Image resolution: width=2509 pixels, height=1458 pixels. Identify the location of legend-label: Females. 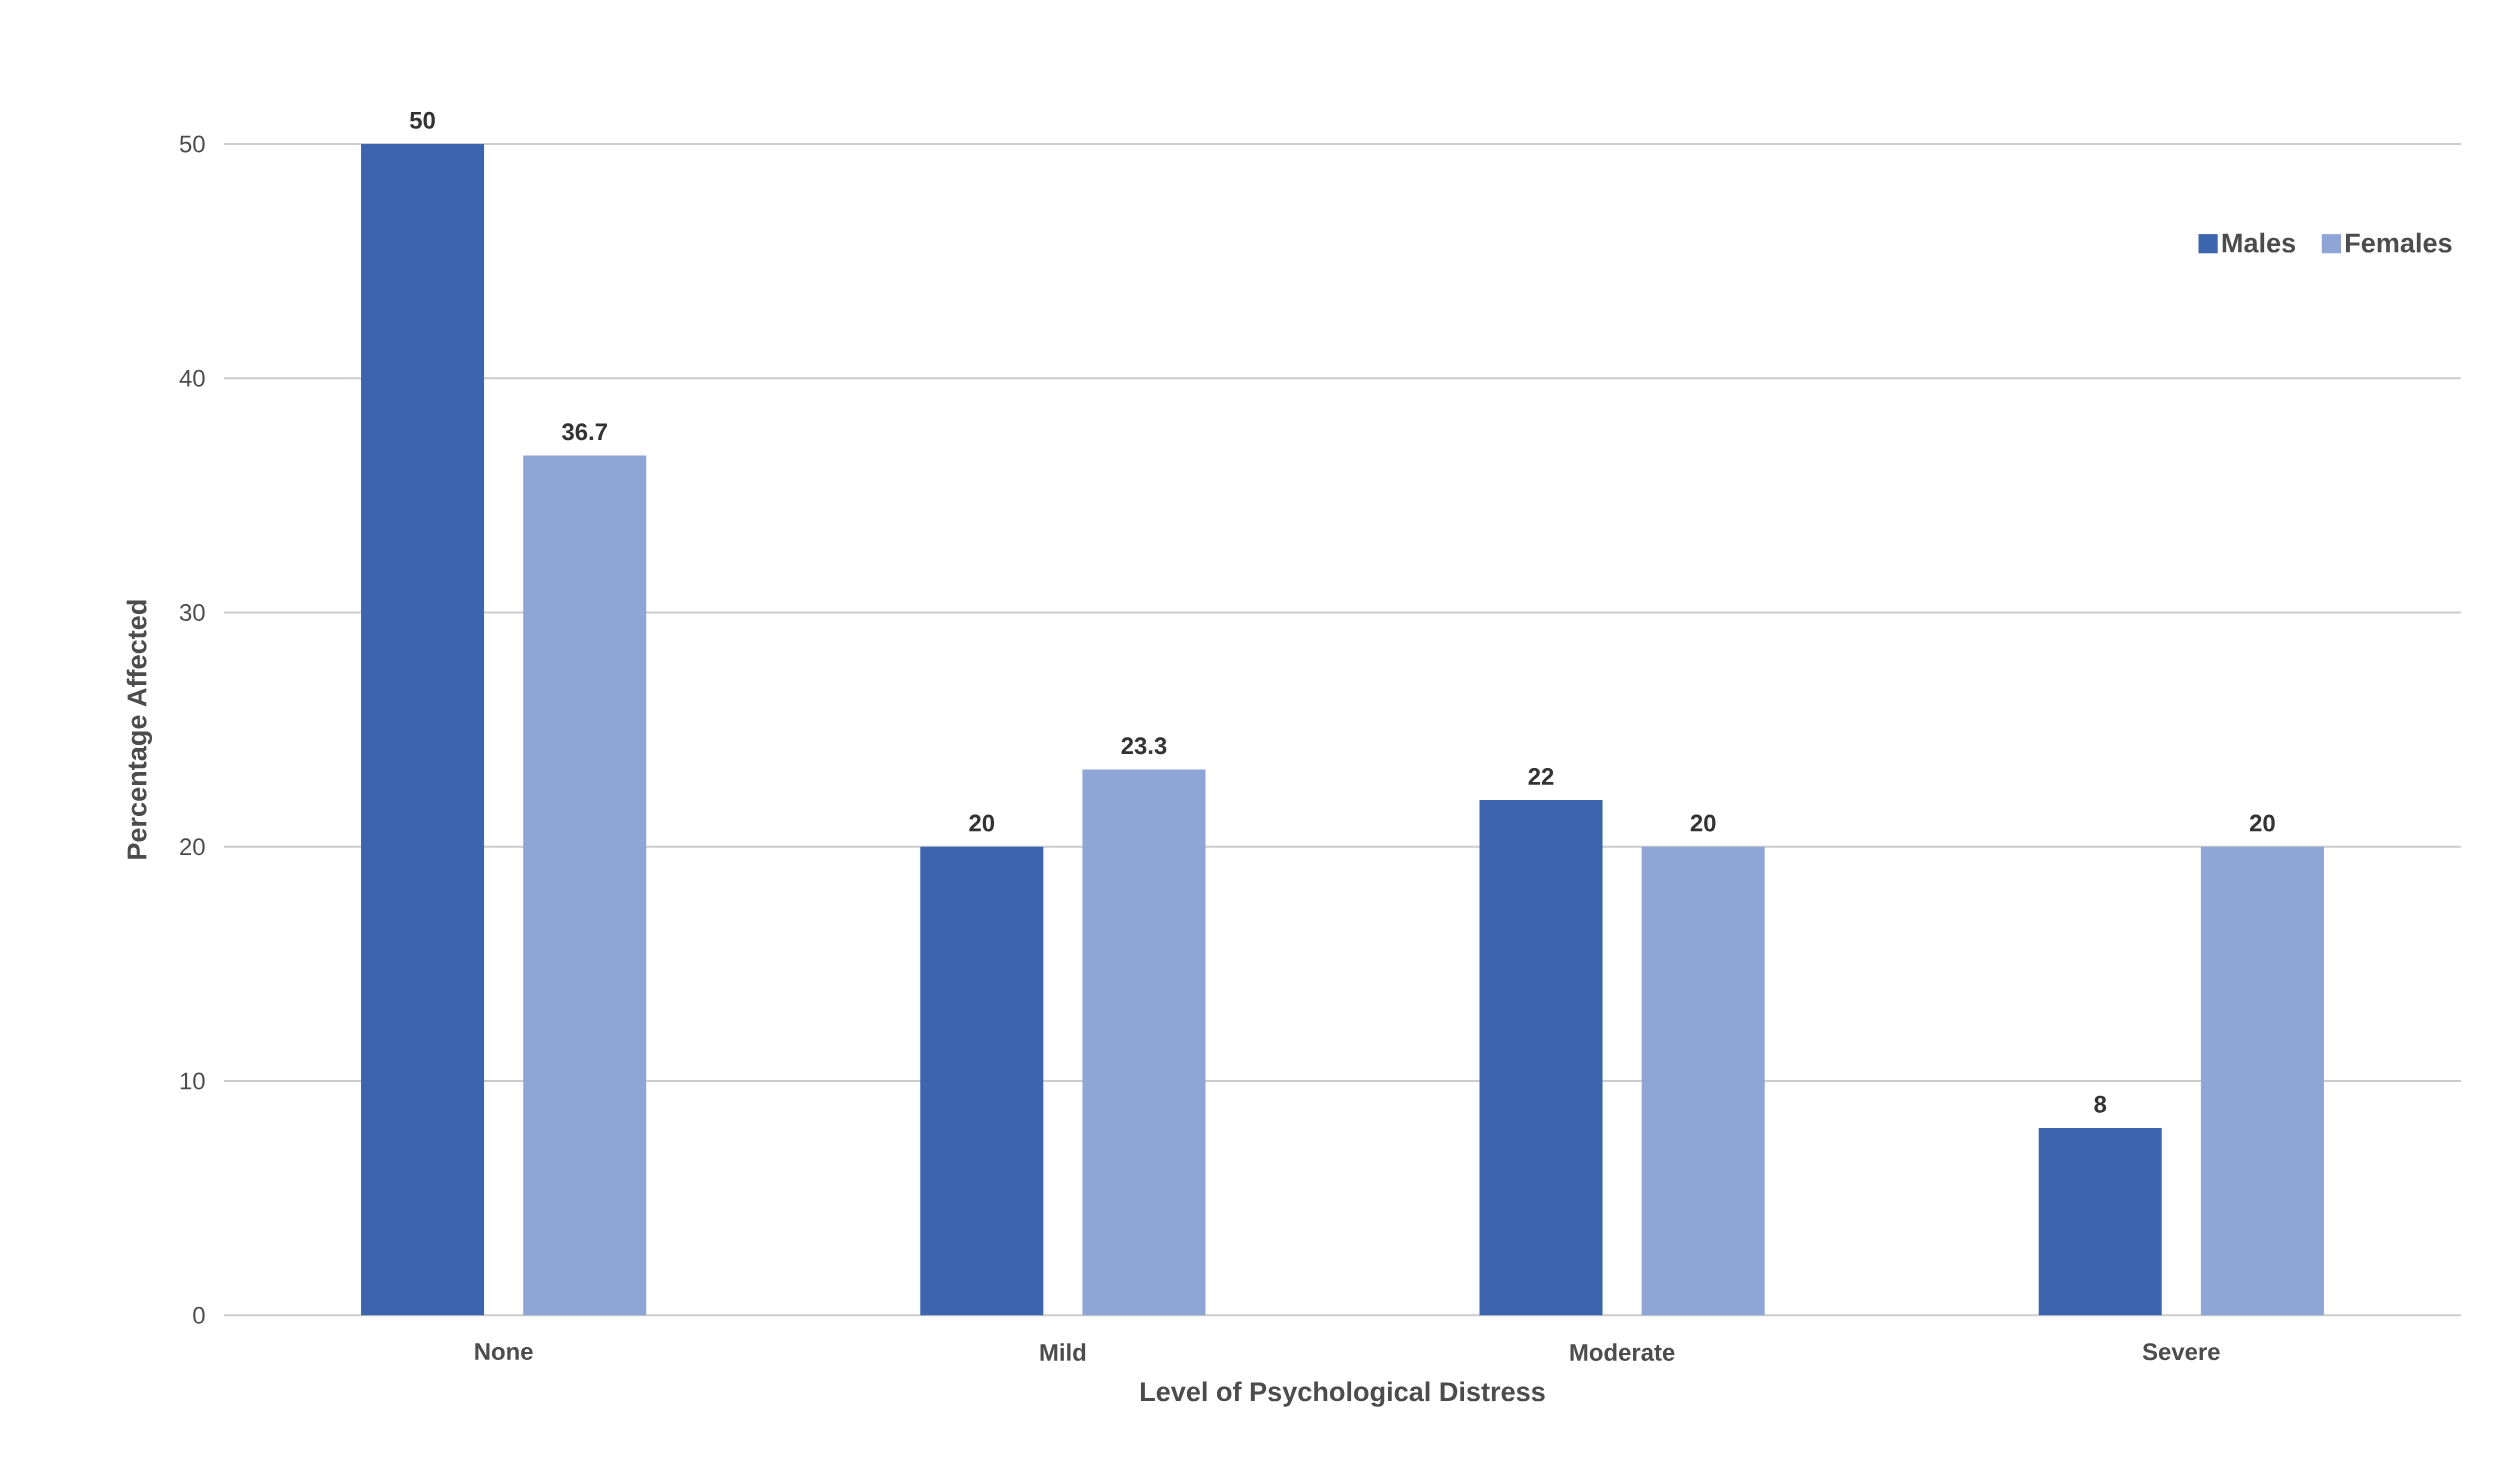
(2399, 242).